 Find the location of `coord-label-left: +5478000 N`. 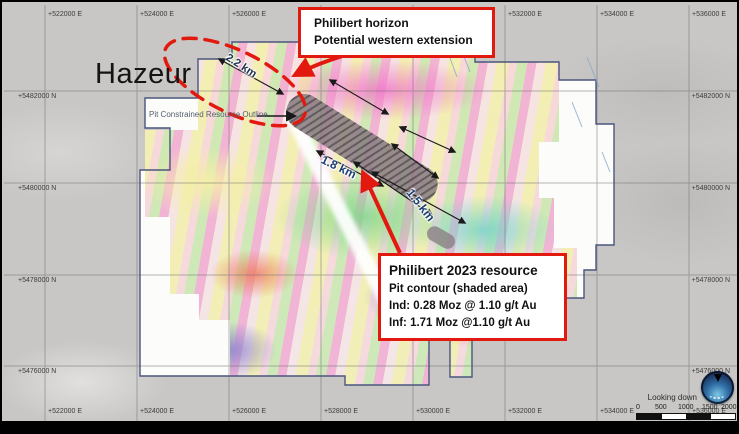

coord-label-left: +5478000 N is located at coordinates (37, 280).